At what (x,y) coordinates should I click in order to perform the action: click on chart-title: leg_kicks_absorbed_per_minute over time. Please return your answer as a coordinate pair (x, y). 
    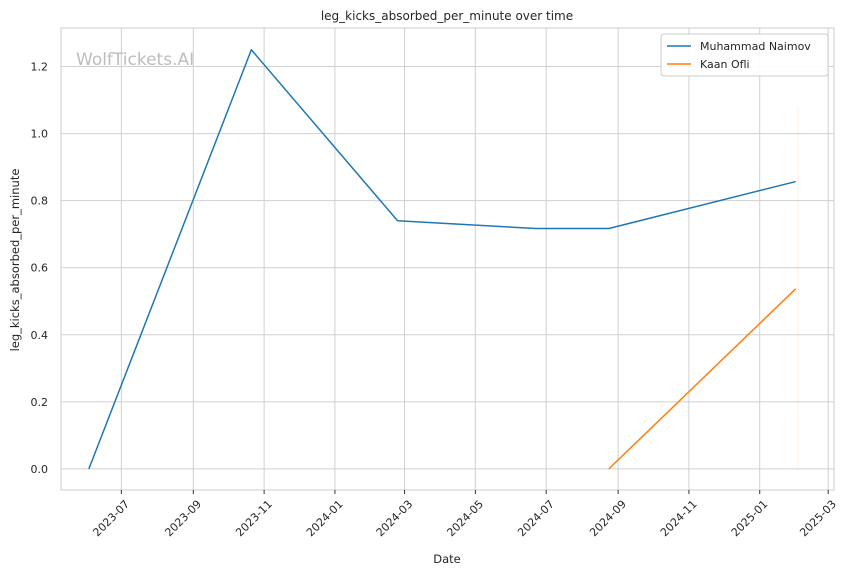
    Looking at the image, I should click on (447, 16).